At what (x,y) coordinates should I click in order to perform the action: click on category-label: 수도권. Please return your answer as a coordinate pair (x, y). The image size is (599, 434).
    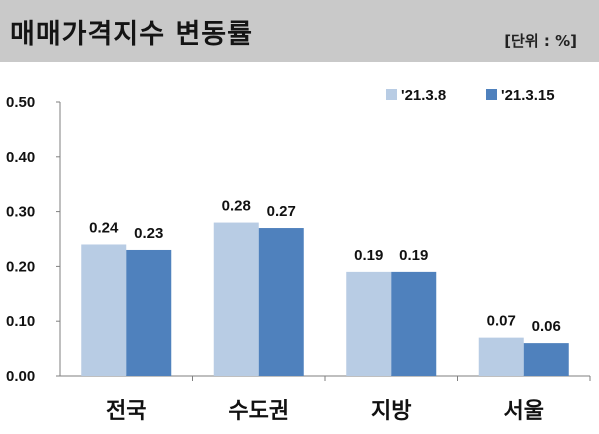
    Looking at the image, I should click on (258, 411).